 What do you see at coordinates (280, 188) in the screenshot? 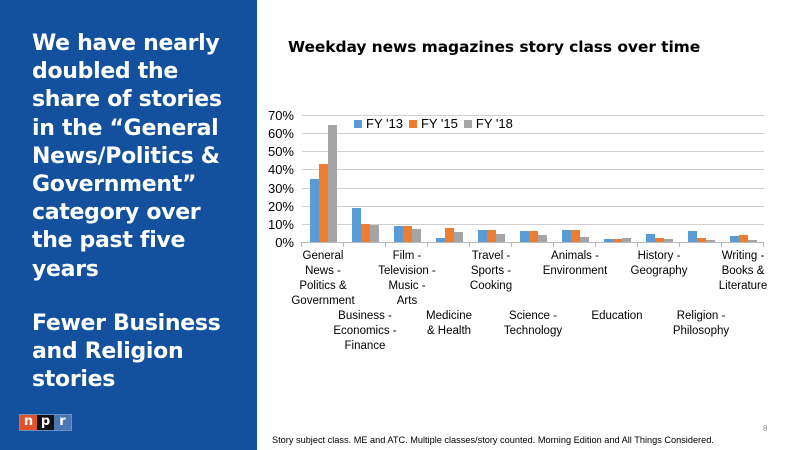
I see `y-tick-label: 30%` at bounding box center [280, 188].